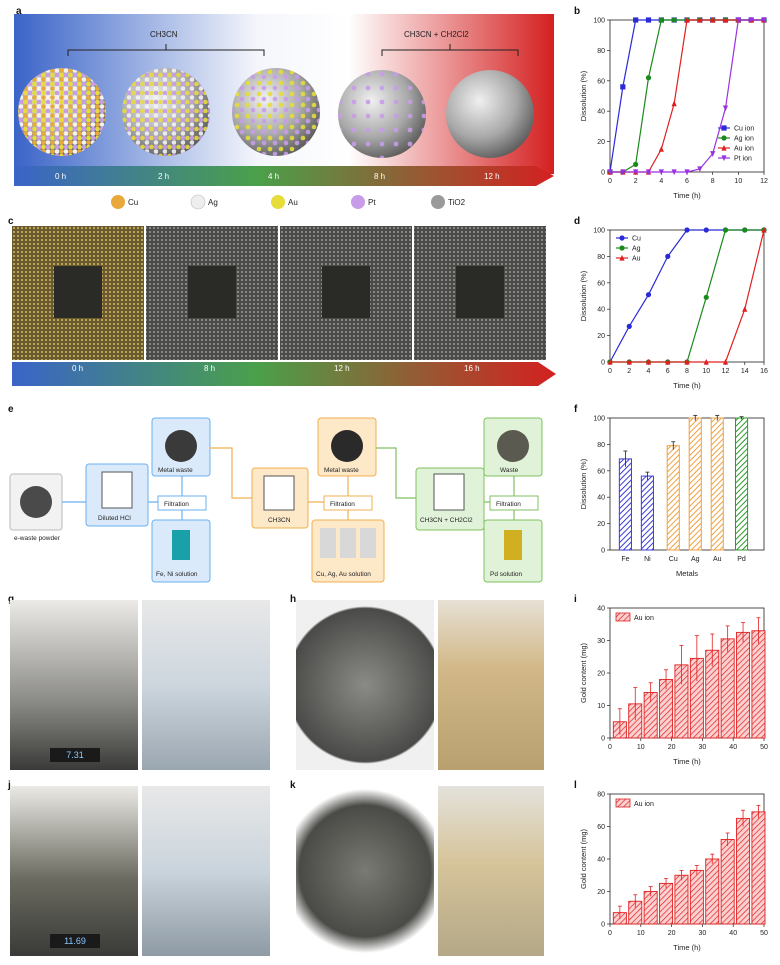 This screenshot has height=965, width=780. Describe the element at coordinates (741, 559) in the screenshot. I see `x-category-label: Pd` at that location.